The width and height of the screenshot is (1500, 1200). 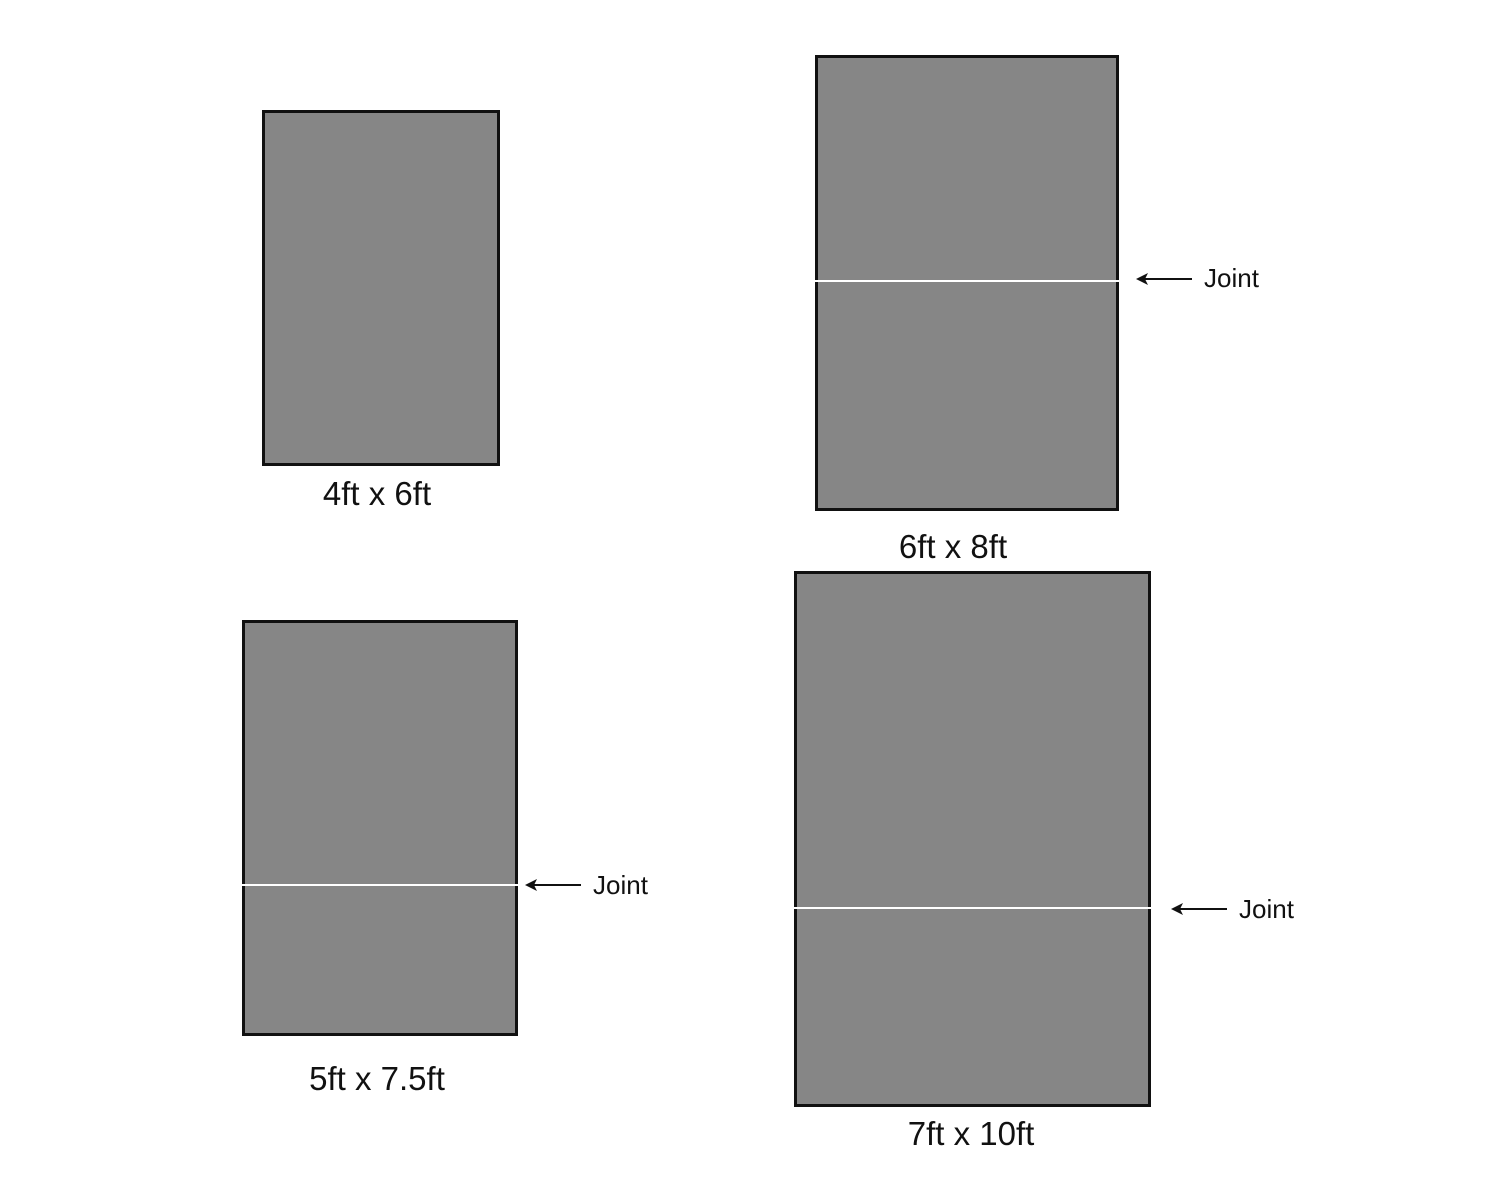 What do you see at coordinates (972, 908) in the screenshot?
I see `joint-line-7x10` at bounding box center [972, 908].